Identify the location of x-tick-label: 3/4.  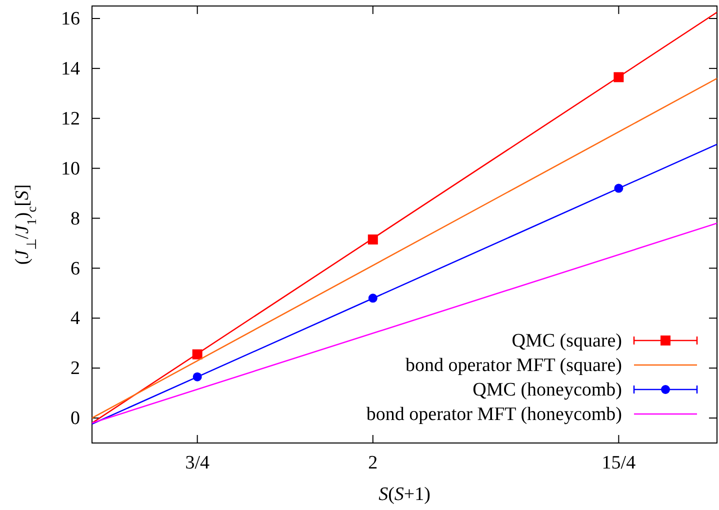
(197, 463).